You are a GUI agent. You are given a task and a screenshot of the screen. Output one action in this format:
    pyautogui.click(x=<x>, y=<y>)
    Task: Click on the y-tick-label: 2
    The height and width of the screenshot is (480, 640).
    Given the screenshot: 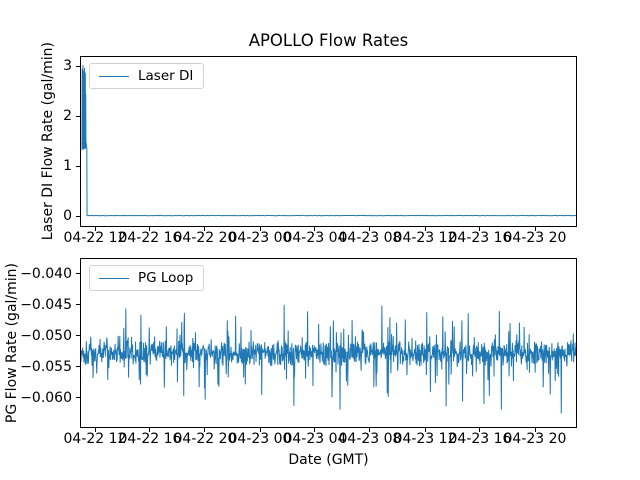 What is the action you would take?
    pyautogui.click(x=67, y=116)
    